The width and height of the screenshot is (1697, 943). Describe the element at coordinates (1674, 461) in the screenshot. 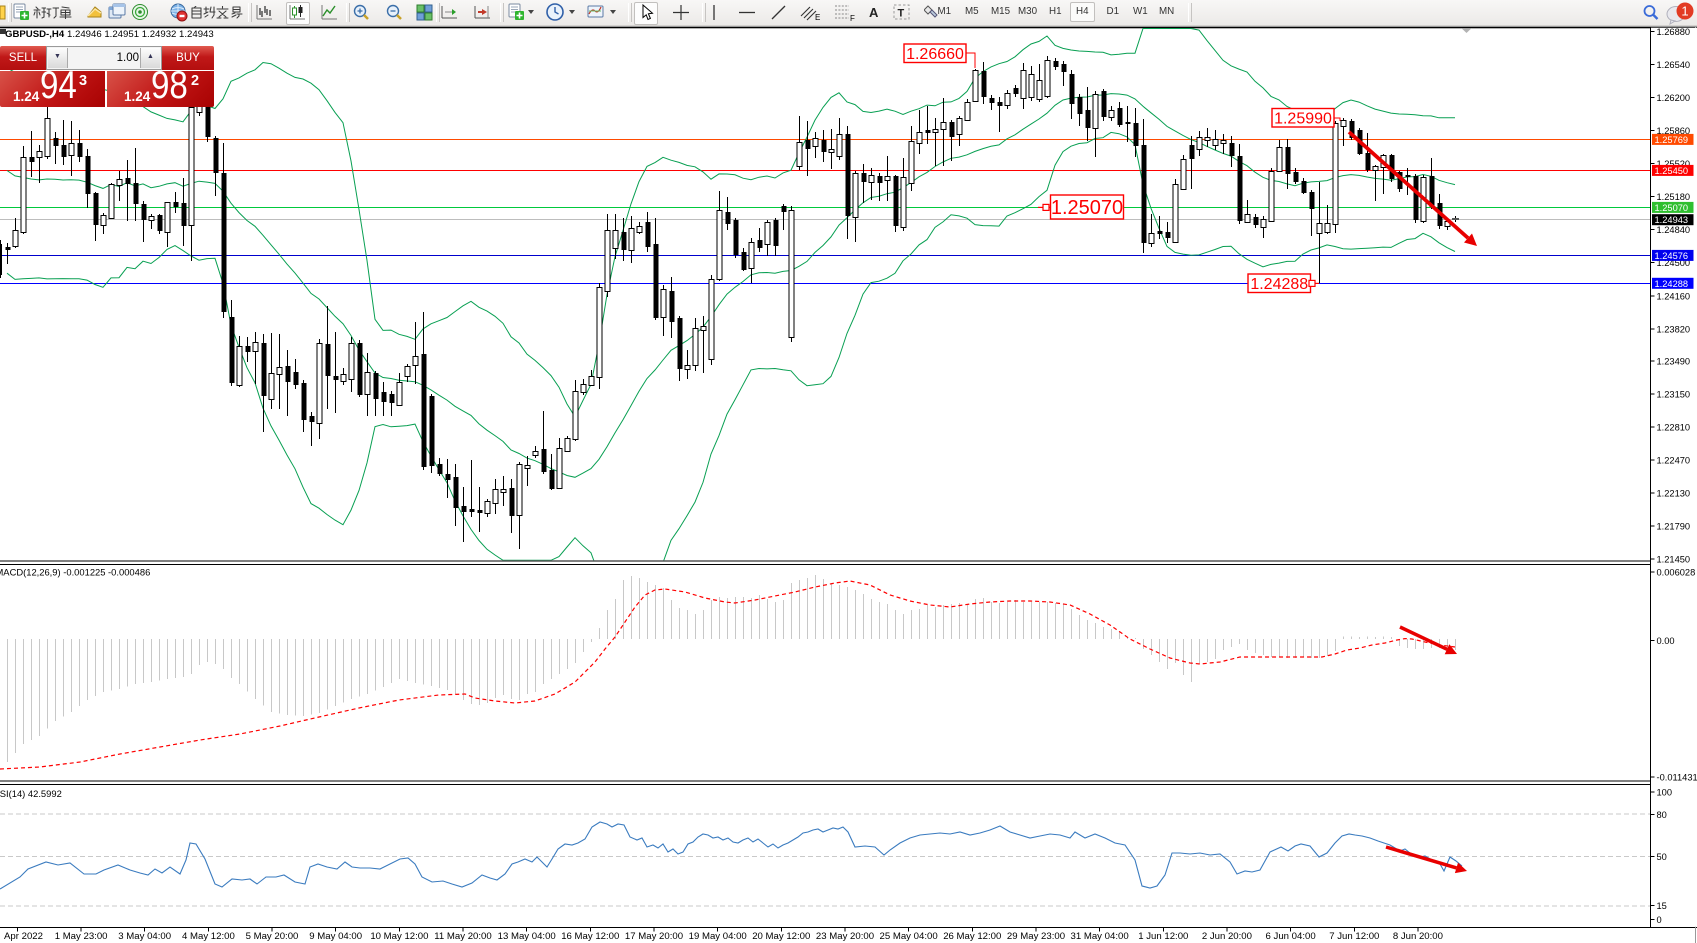

I see `svg-text: 1.22470` at that location.